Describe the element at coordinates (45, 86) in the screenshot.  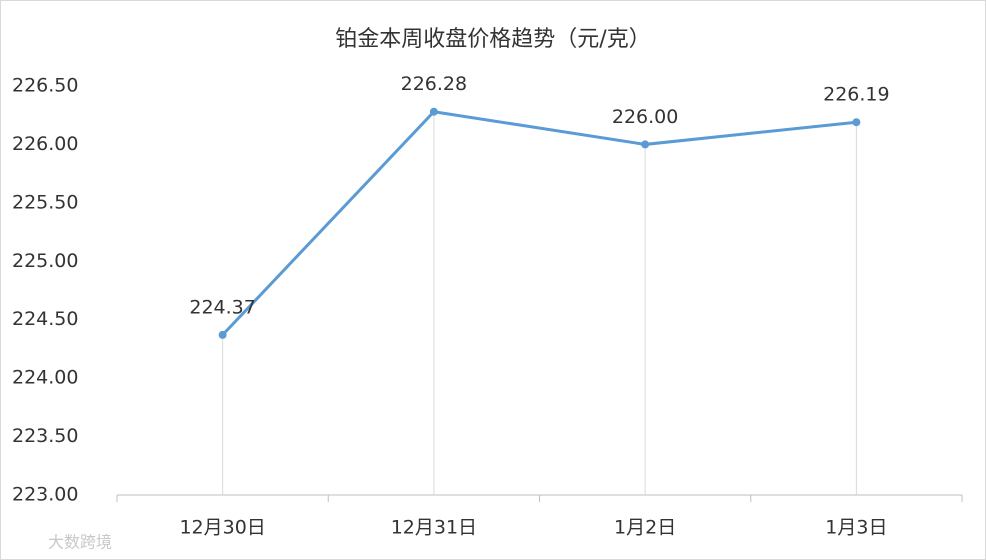
I see `y-tick-label: 226.50` at that location.